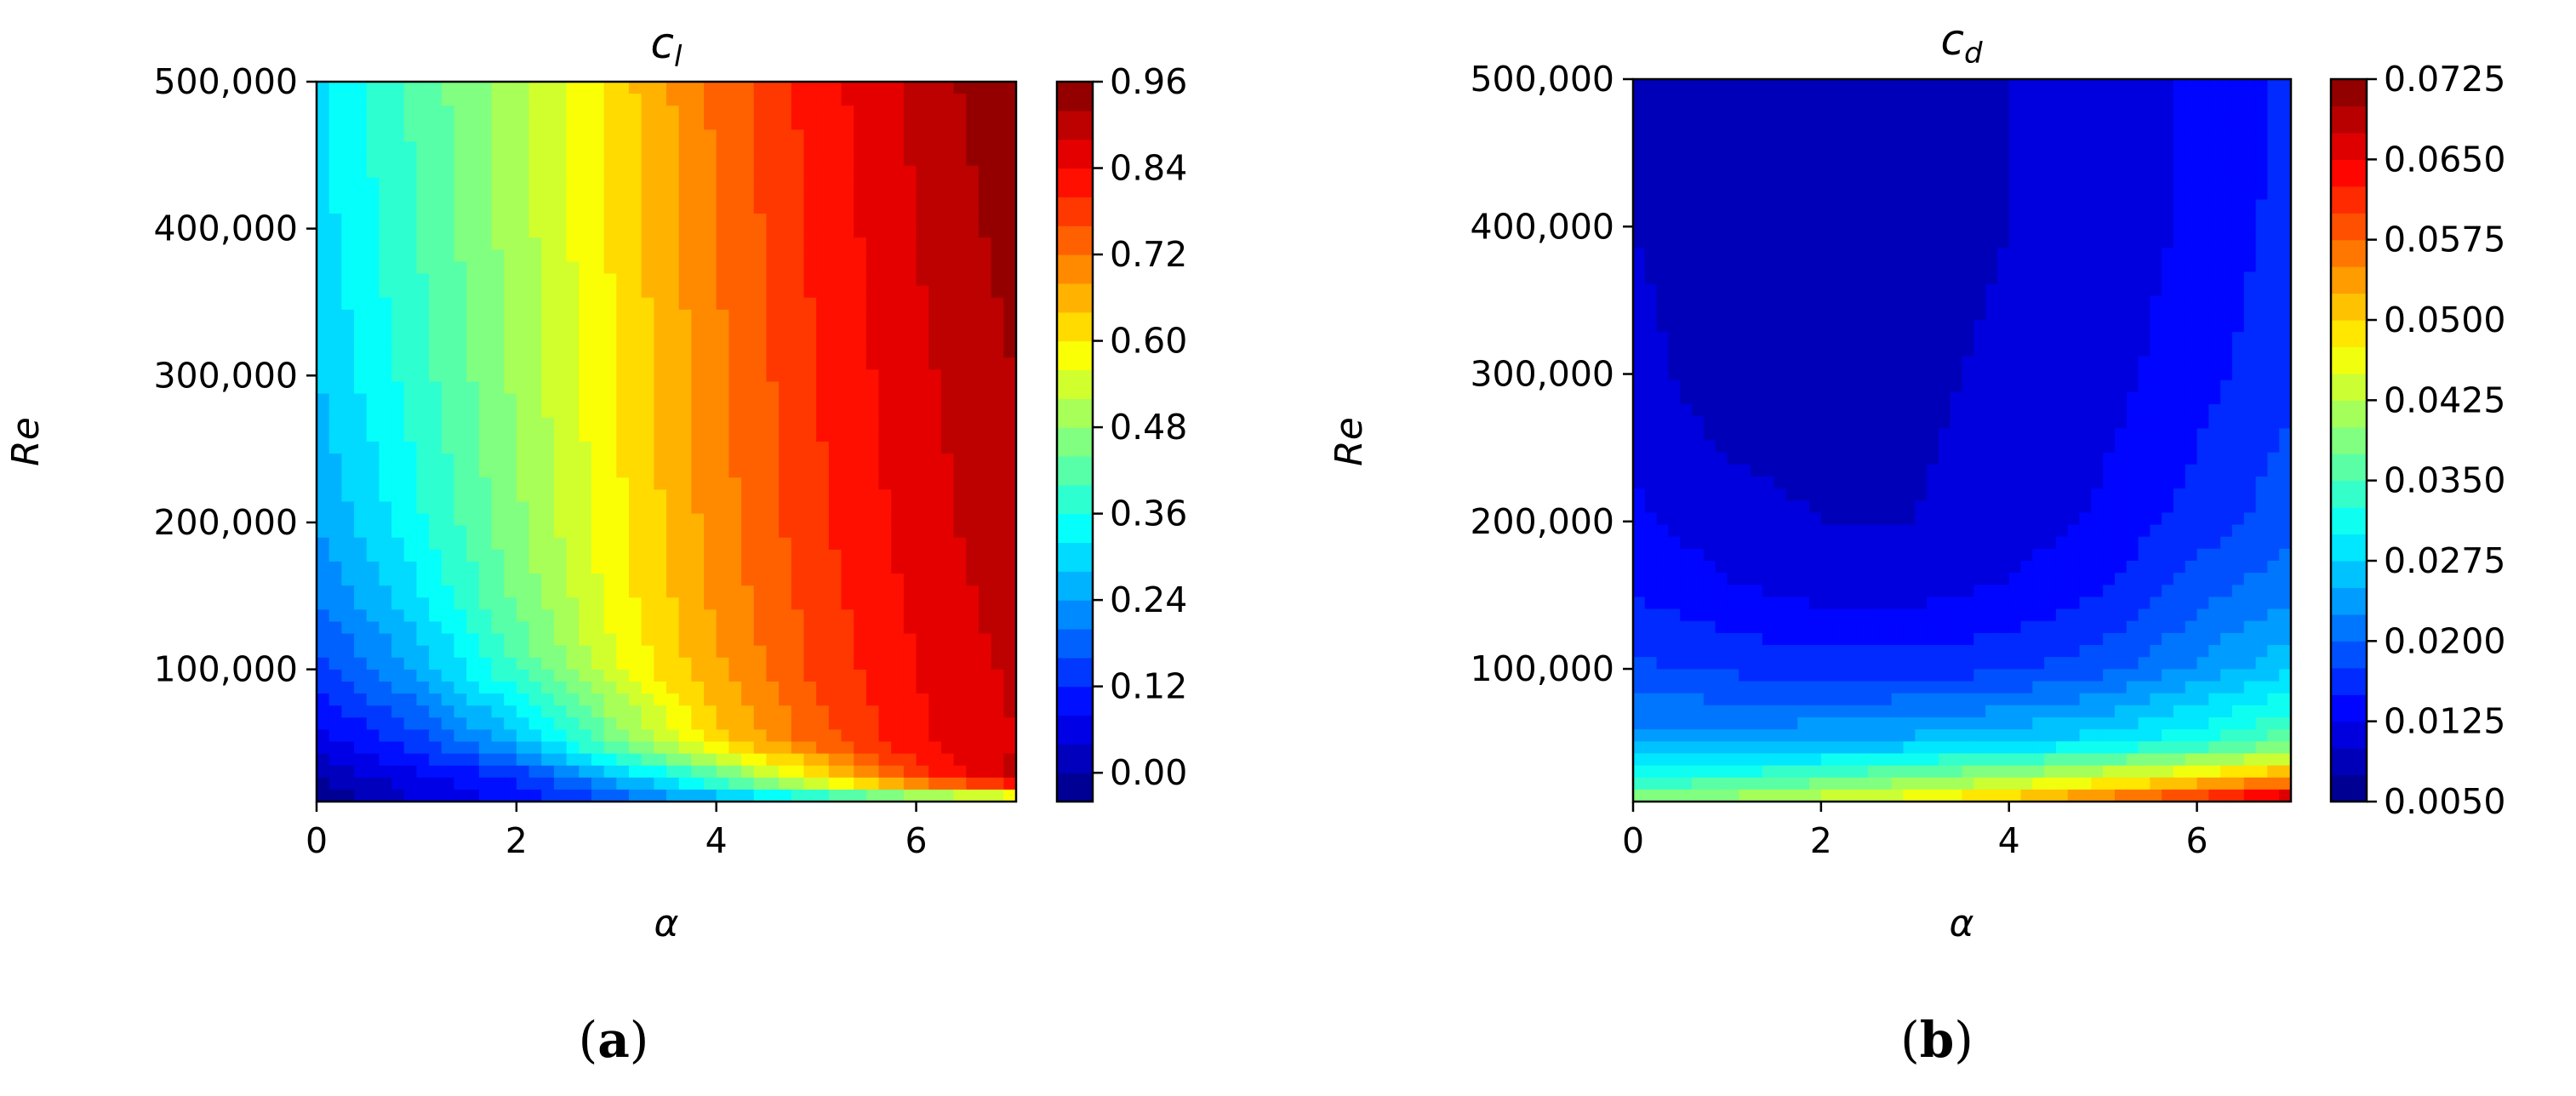 The width and height of the screenshot is (2576, 1096). I want to click on panel-a-colorbar-level, so click(1075, 154).